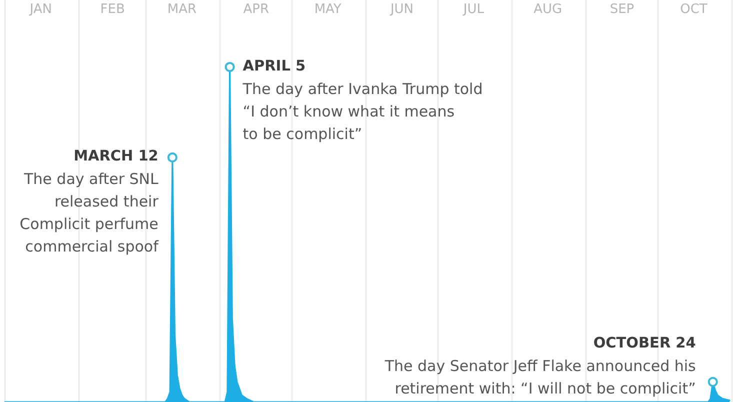  What do you see at coordinates (694, 9) in the screenshot?
I see `x-tick-label: OCT` at bounding box center [694, 9].